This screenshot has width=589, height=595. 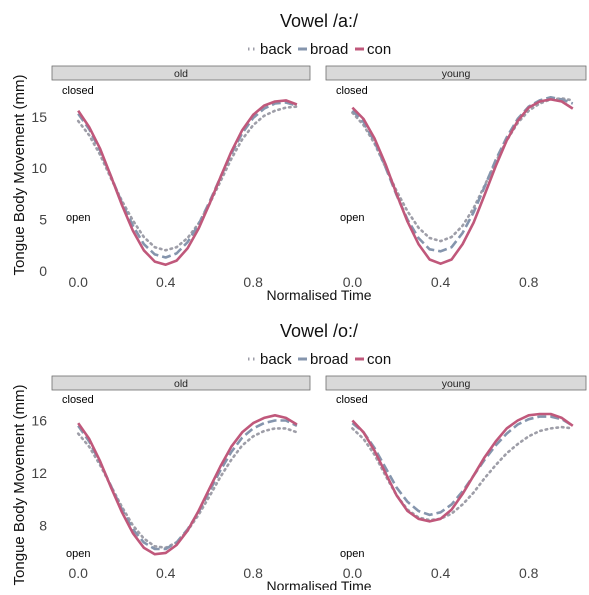 What do you see at coordinates (43, 271) in the screenshot?
I see `y-tick-label: 0` at bounding box center [43, 271].